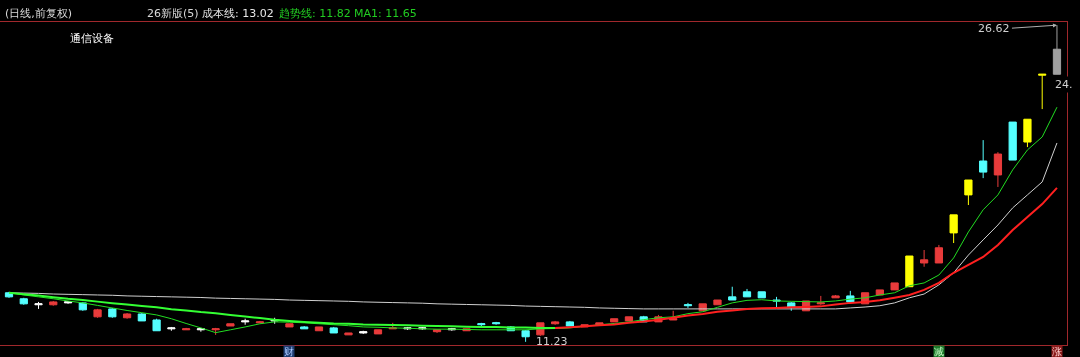 This screenshot has height=357, width=1080. What do you see at coordinates (385, 13) in the screenshot?
I see `text: MA1: 11.65` at bounding box center [385, 13].